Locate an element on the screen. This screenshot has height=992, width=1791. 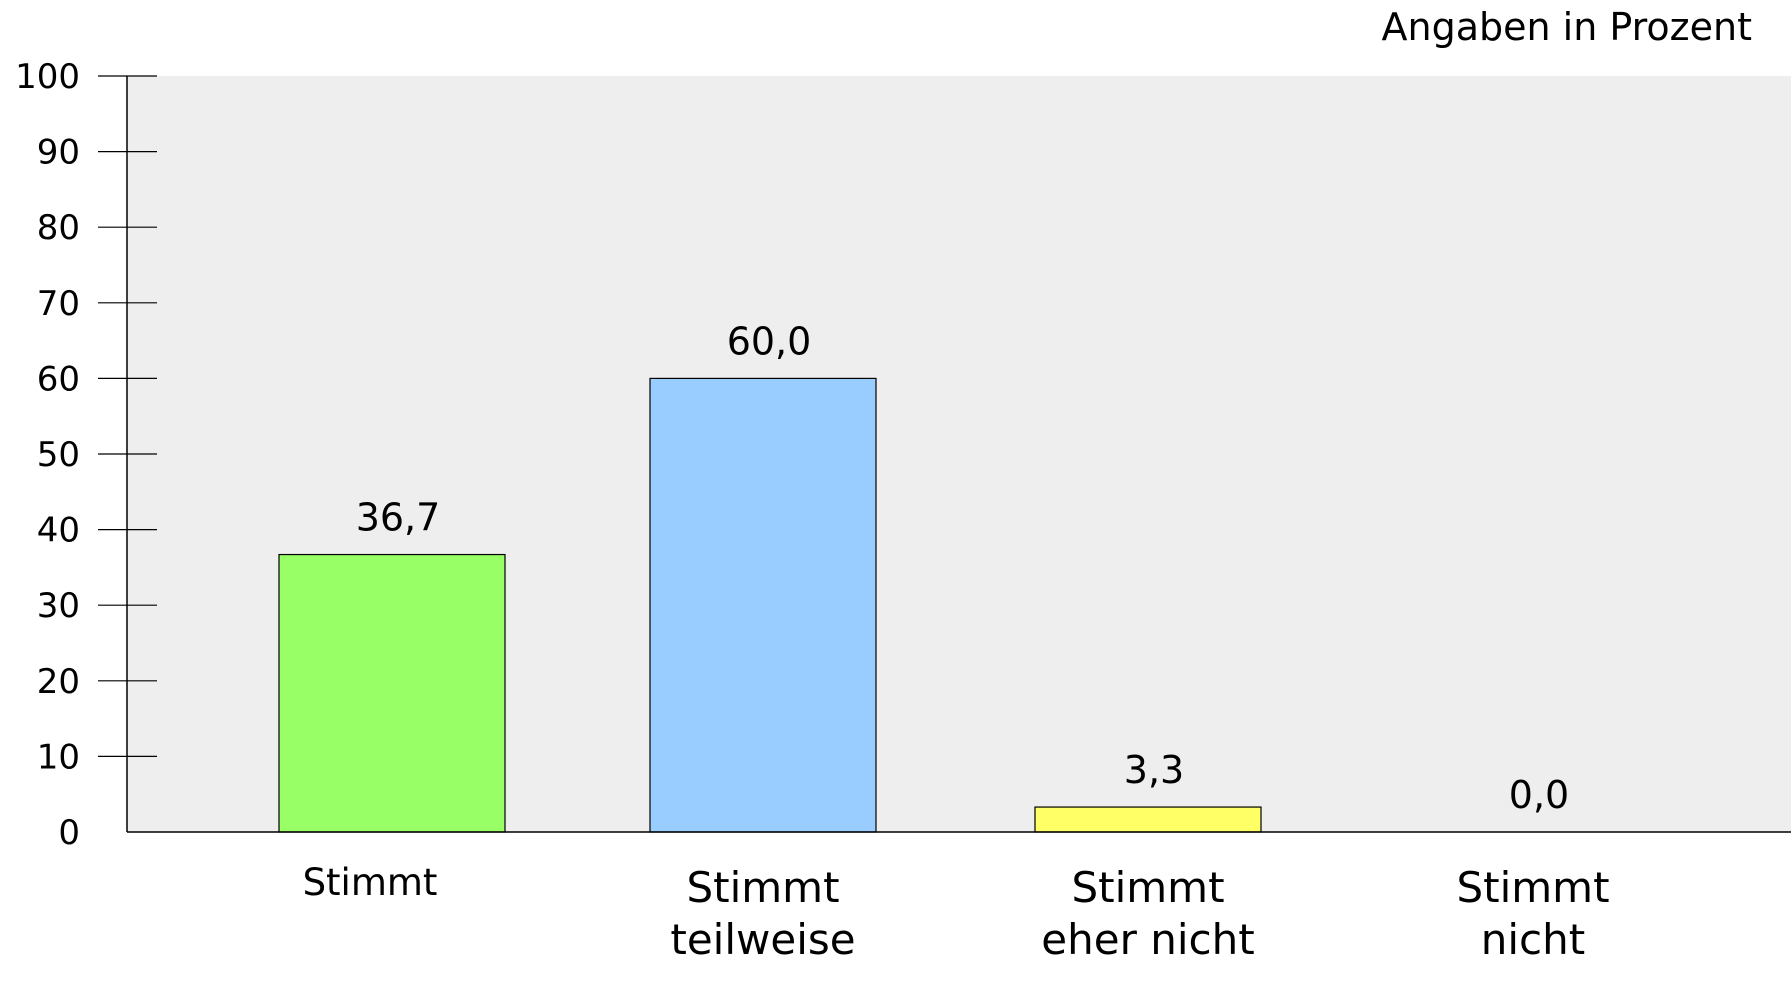
category-label: nicht is located at coordinates (1533, 939).